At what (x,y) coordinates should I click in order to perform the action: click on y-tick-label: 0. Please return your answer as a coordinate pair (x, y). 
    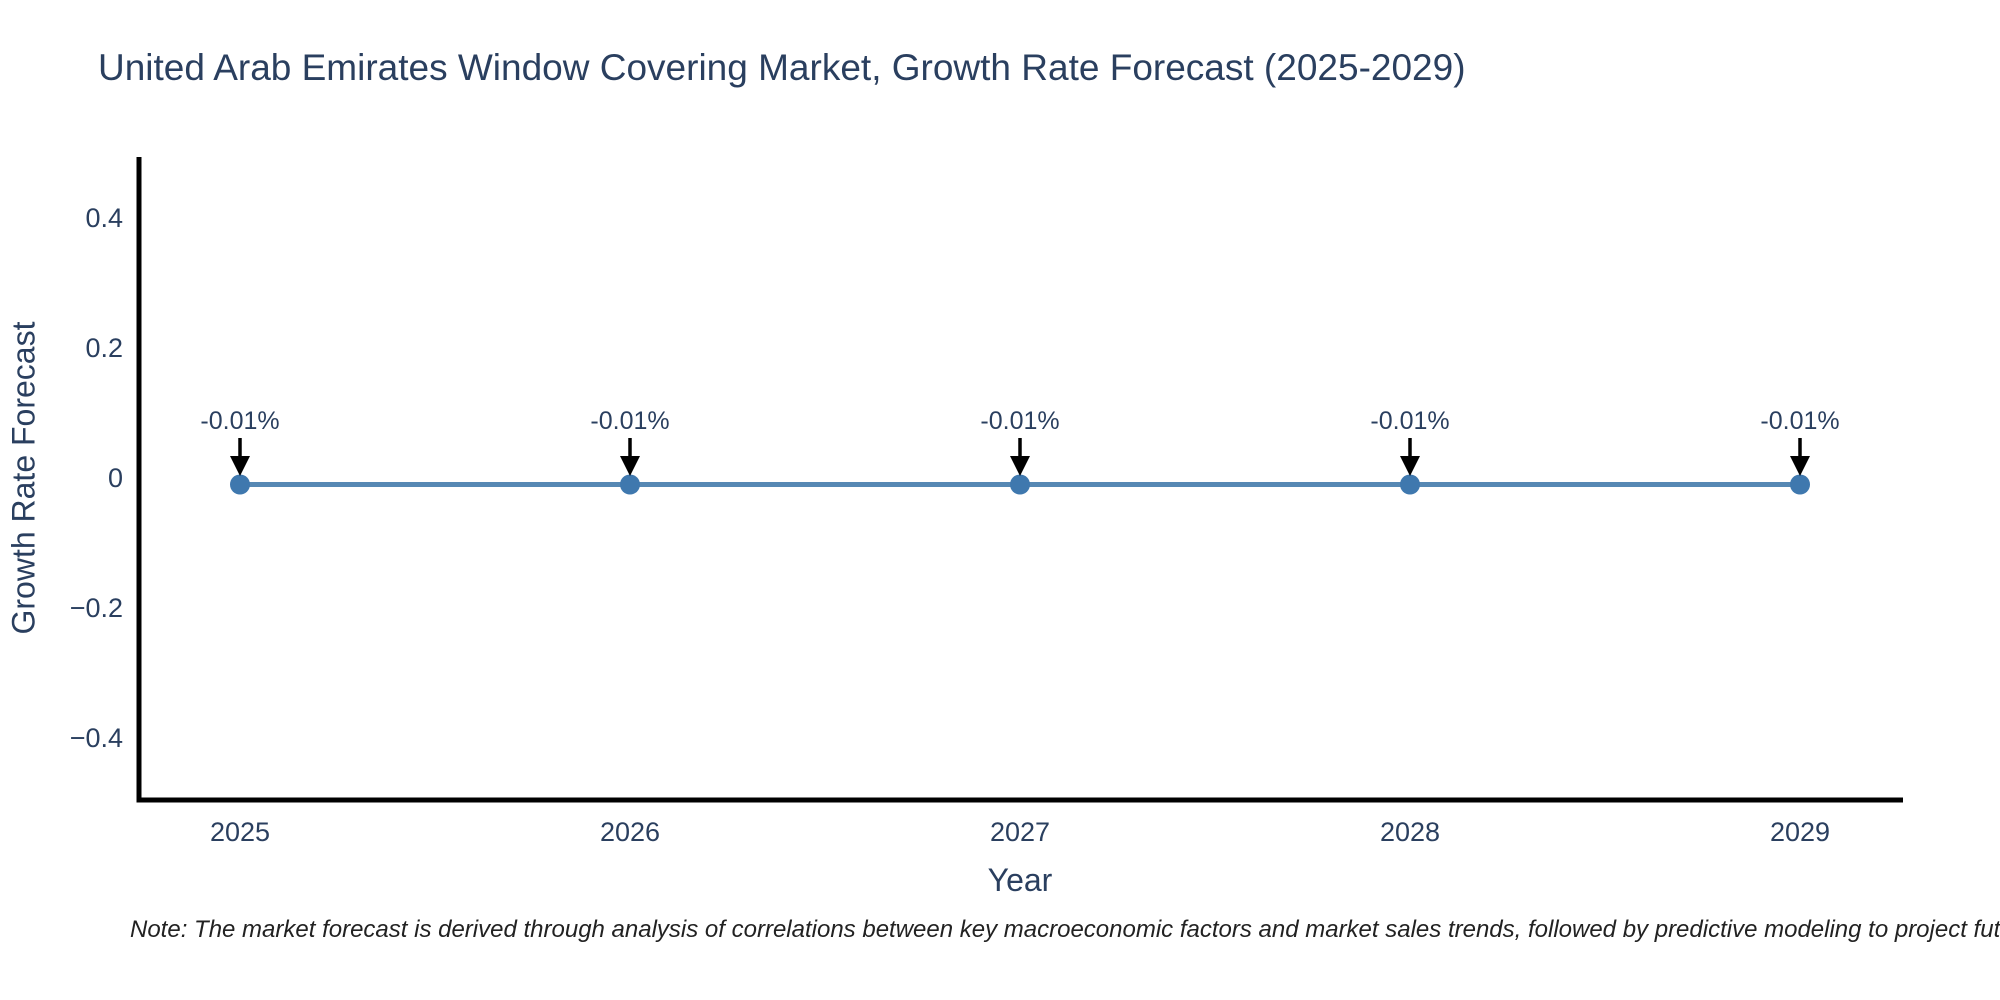
    Looking at the image, I should click on (115, 478).